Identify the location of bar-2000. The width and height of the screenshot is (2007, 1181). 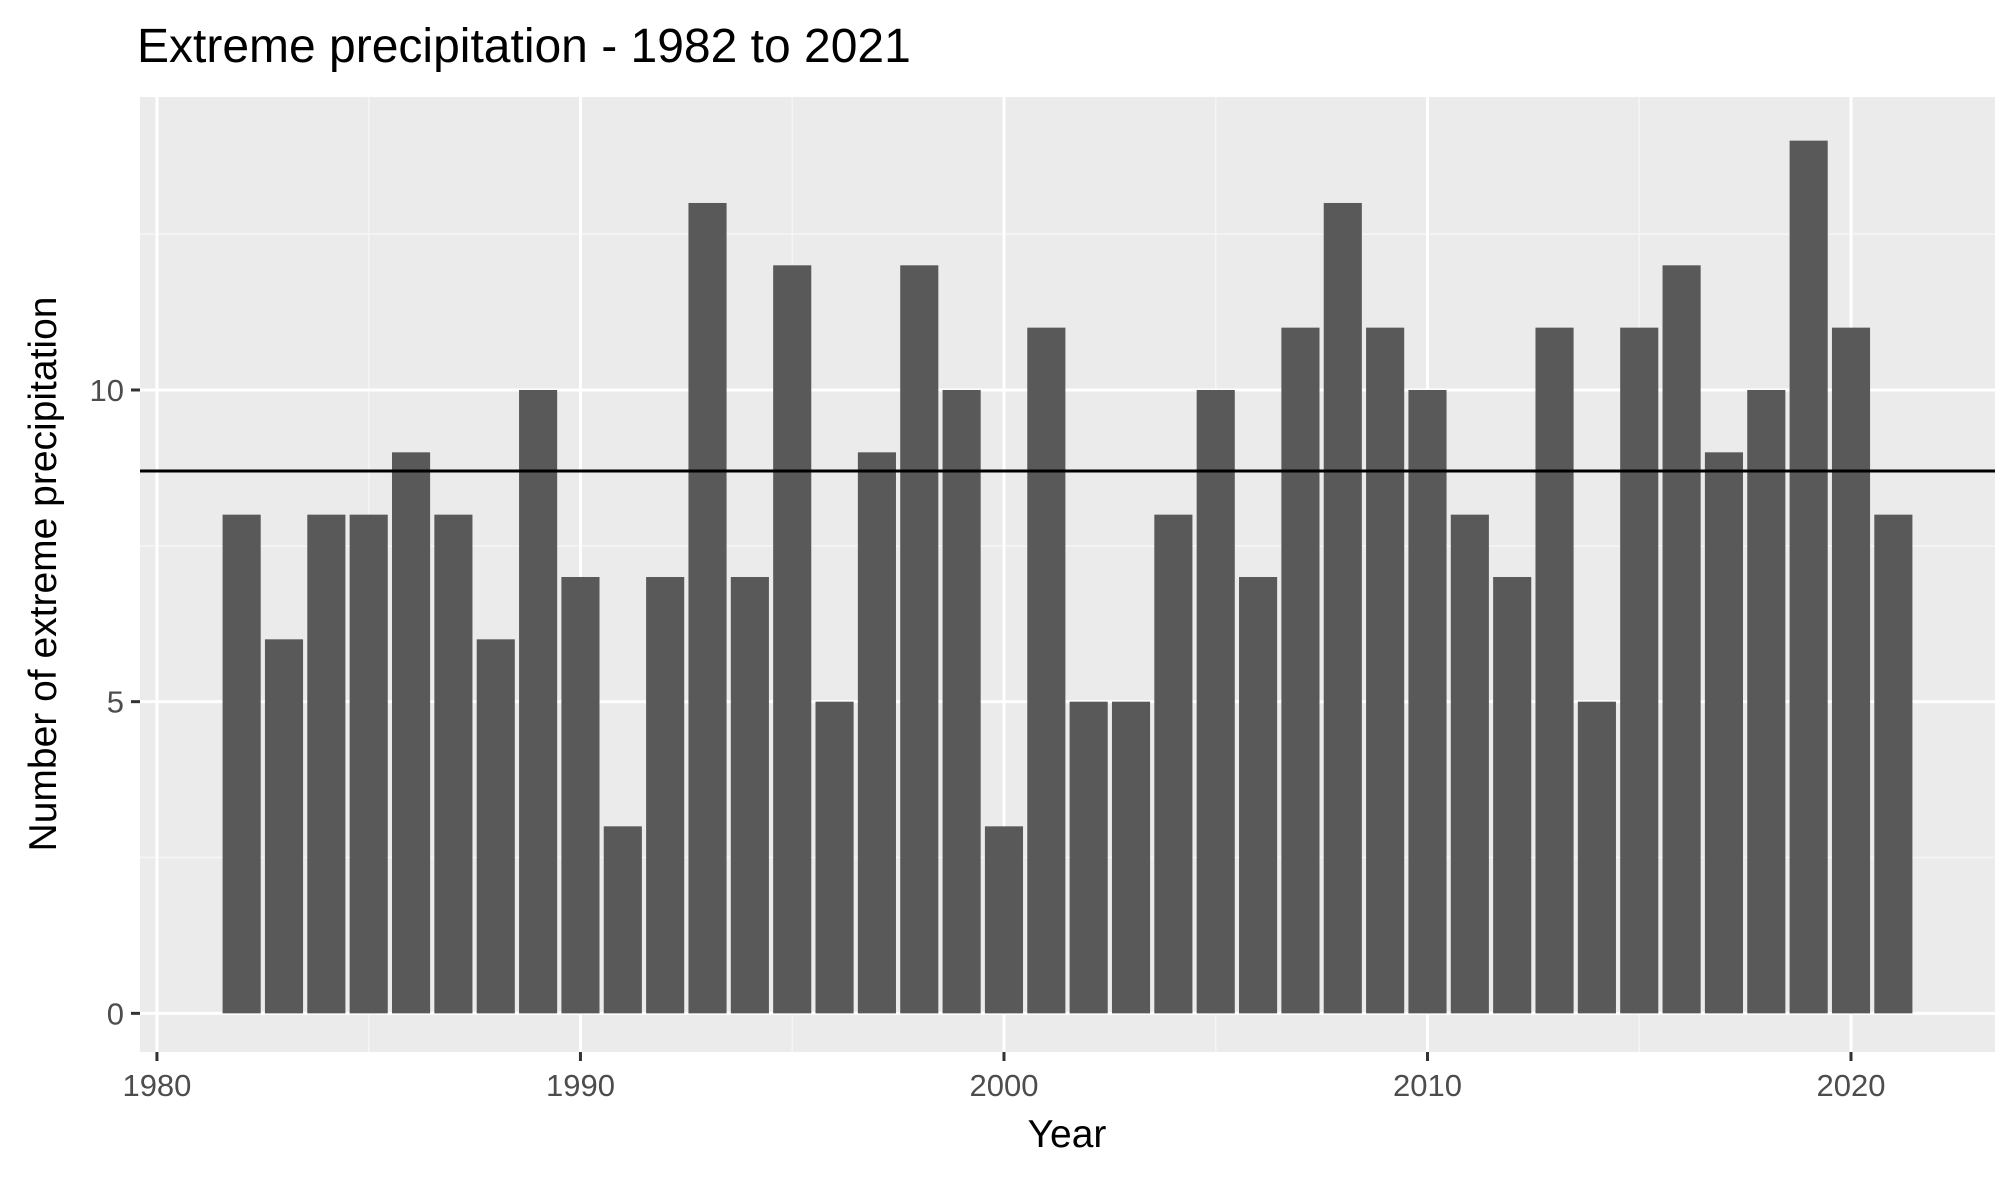
(1004, 920).